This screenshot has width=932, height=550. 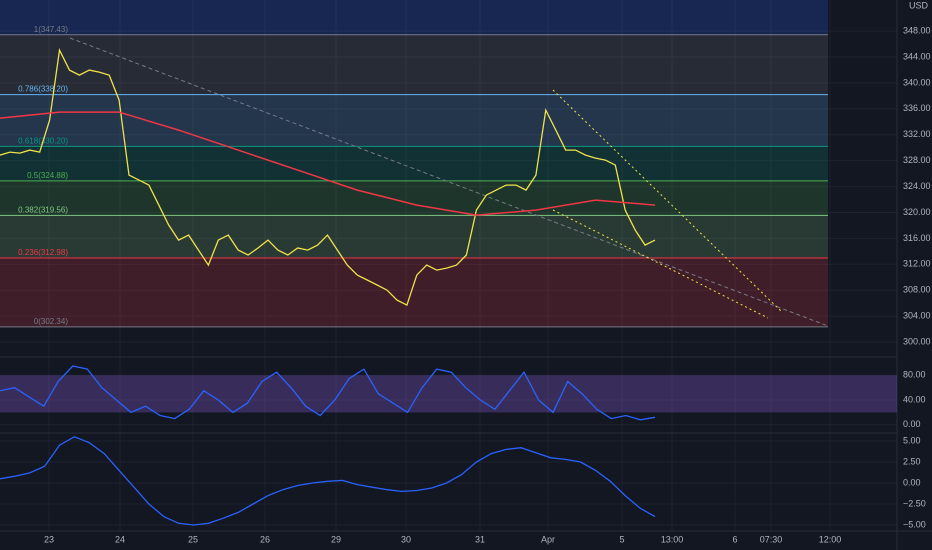 What do you see at coordinates (917, 290) in the screenshot?
I see `y-tick-label: 308.00` at bounding box center [917, 290].